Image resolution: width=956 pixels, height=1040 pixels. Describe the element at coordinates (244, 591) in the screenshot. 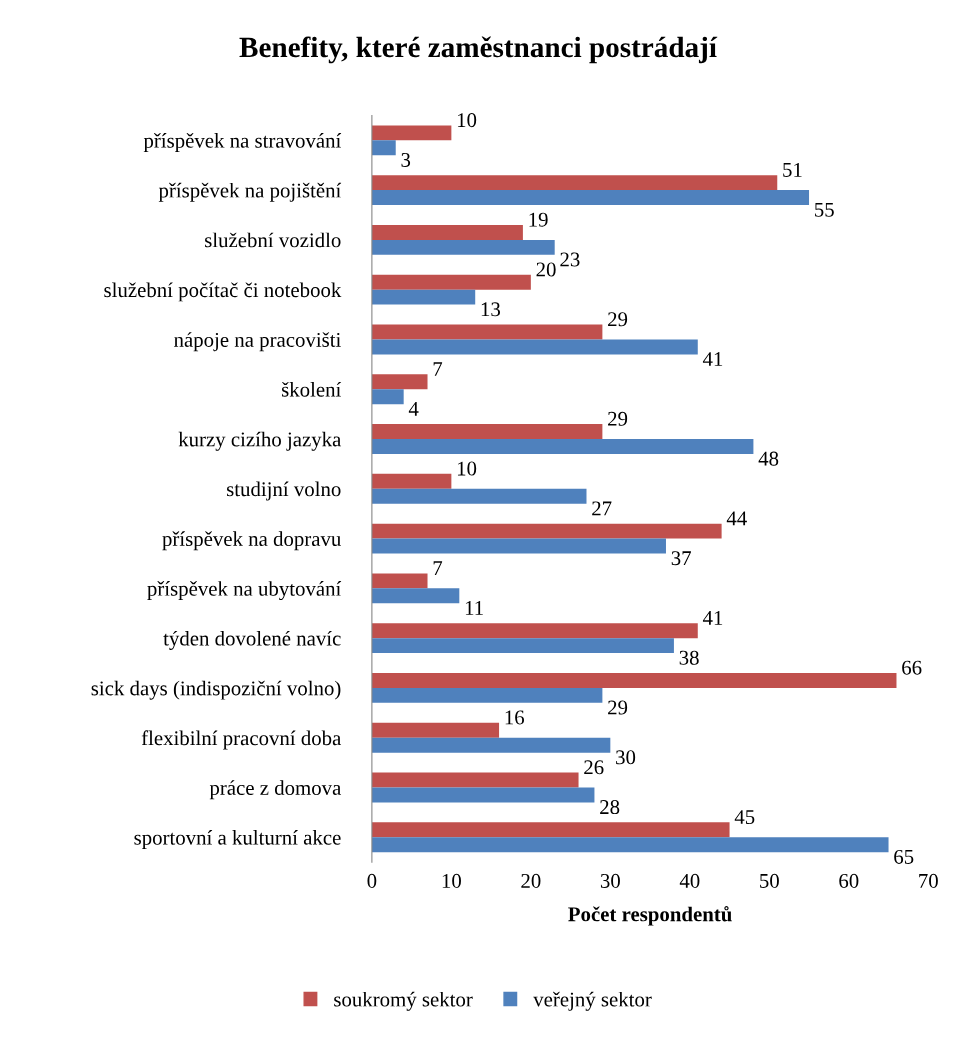

I see `y-tick-label: příspěvek na ubytování` at that location.